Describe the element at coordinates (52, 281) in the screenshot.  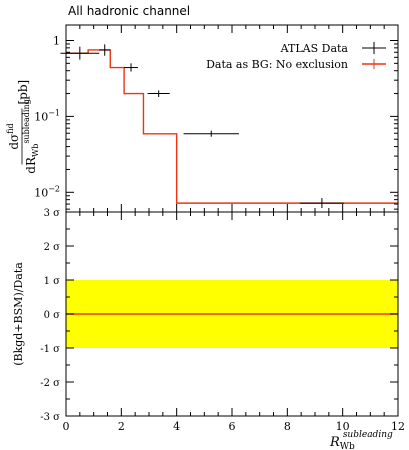
I see `ratio-y-tick-label: 1 σ` at that location.